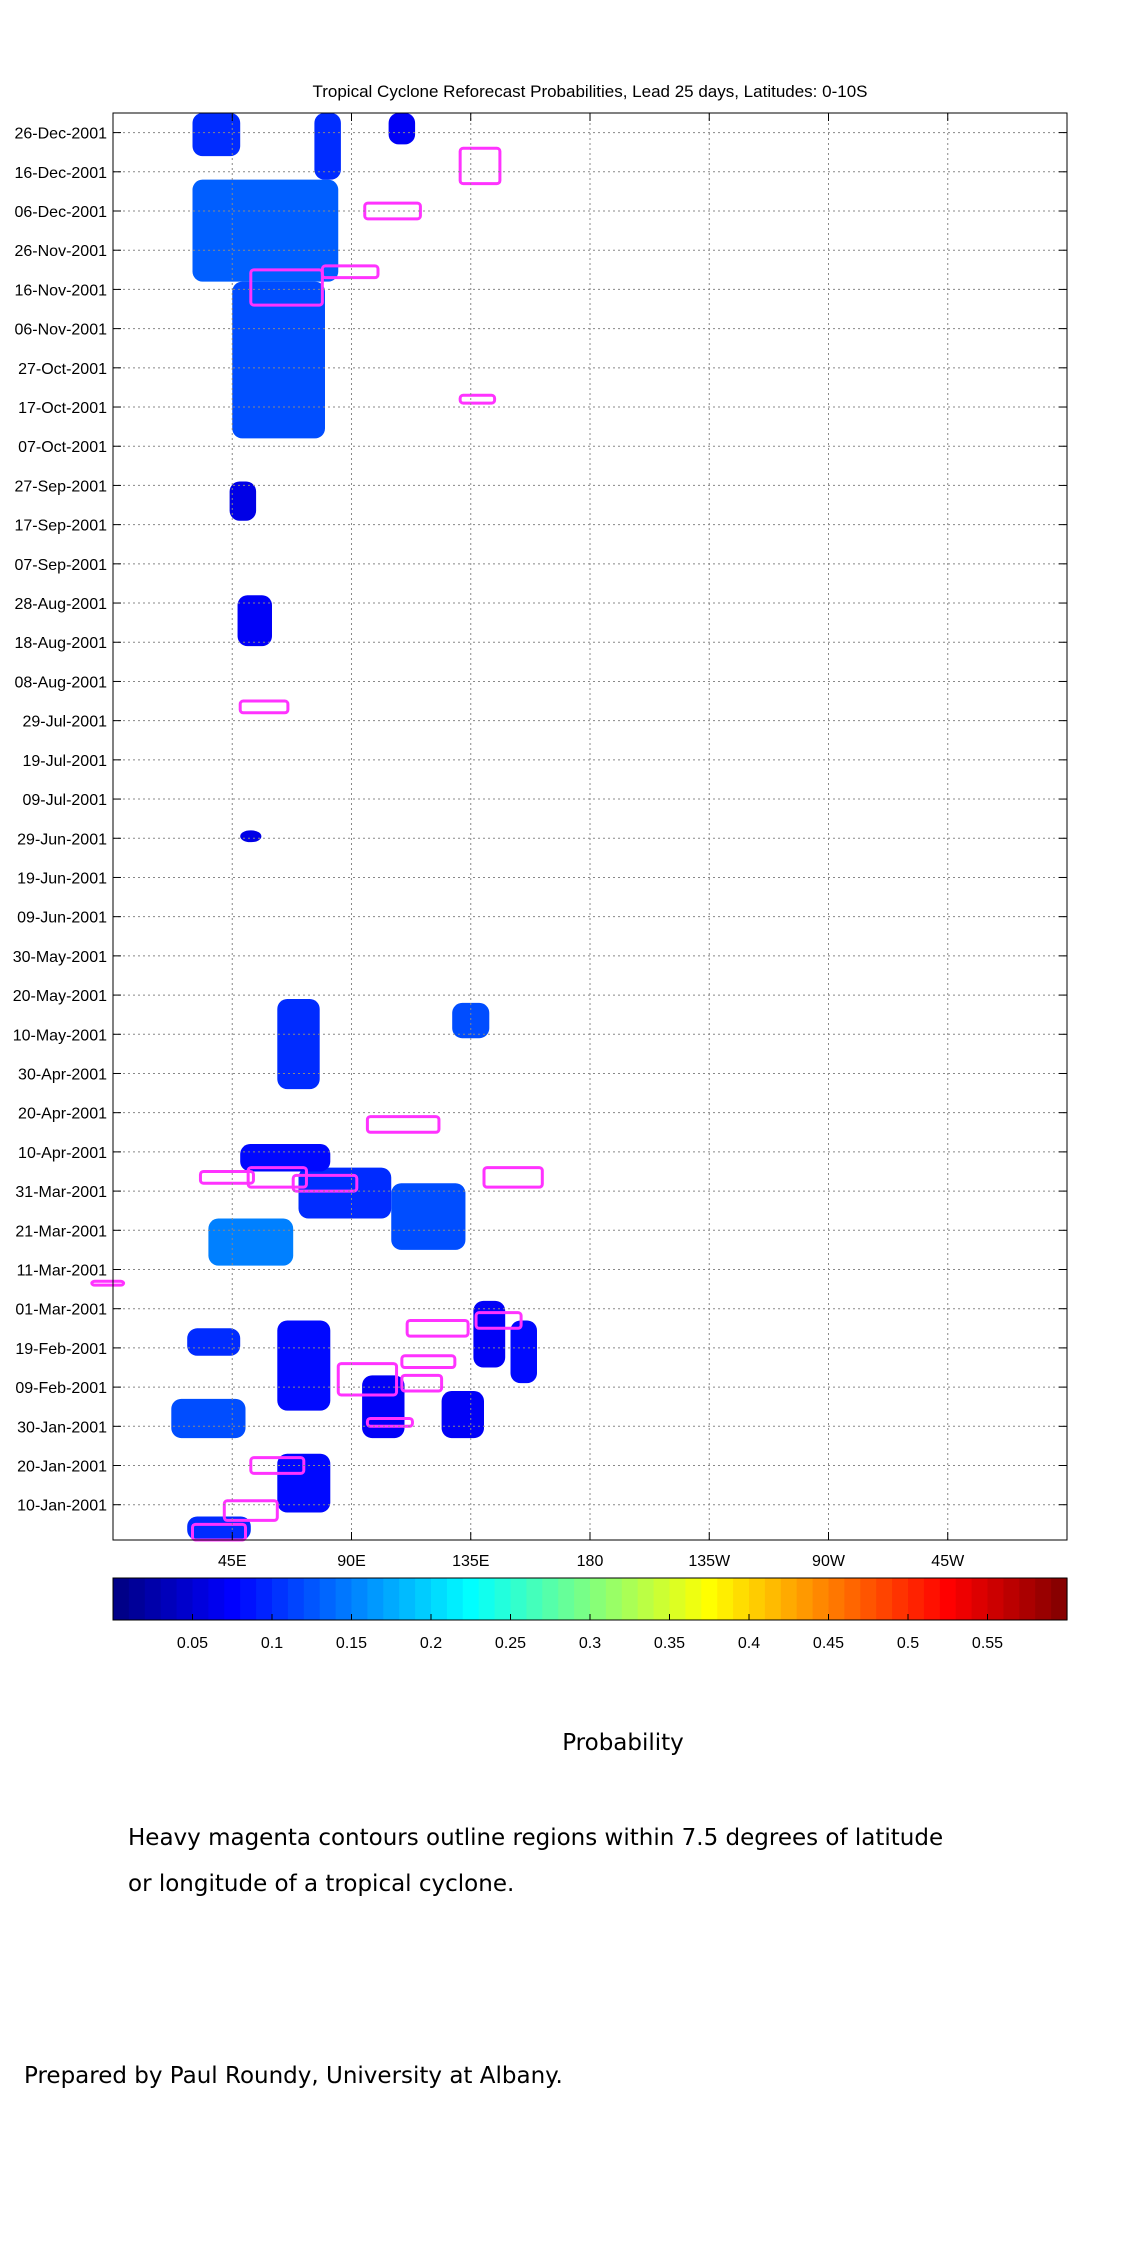 Image resolution: width=1126 pixels, height=2250 pixels. Describe the element at coordinates (61, 173) in the screenshot. I see `y-tick-label: 16-Dec-2001` at that location.